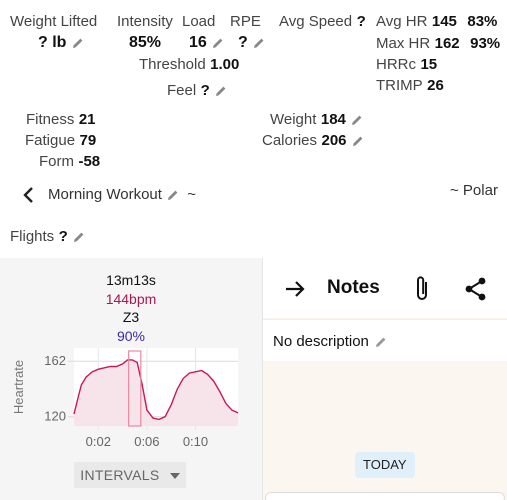  I want to click on intensity-value: 85%, so click(145, 42).